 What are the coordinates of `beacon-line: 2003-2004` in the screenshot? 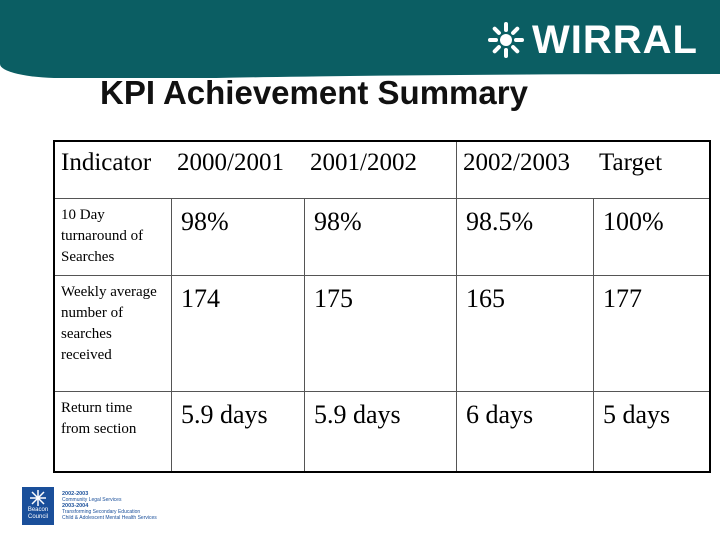 It's located at (75, 506).